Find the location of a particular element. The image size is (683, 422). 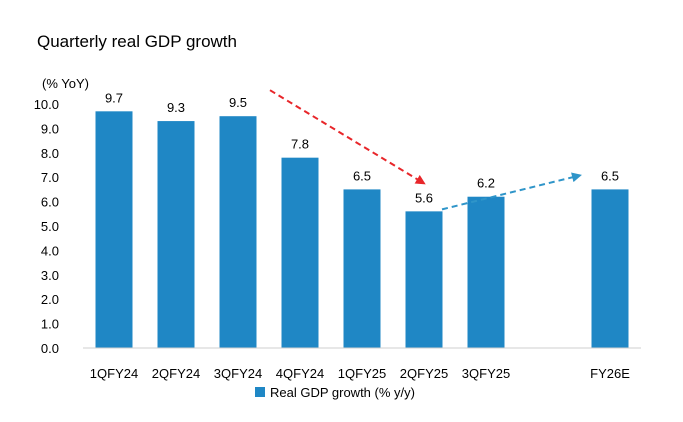

legend-label: Real GDP growth (% y/y) is located at coordinates (342, 392).